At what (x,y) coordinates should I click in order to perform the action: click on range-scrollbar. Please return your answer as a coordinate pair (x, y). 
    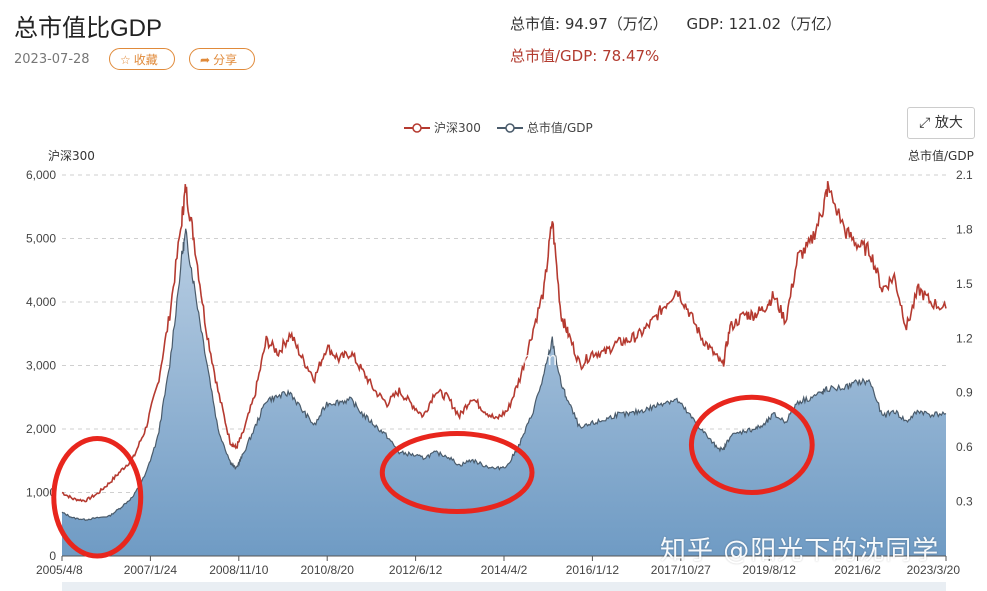
    Looking at the image, I should click on (504, 586).